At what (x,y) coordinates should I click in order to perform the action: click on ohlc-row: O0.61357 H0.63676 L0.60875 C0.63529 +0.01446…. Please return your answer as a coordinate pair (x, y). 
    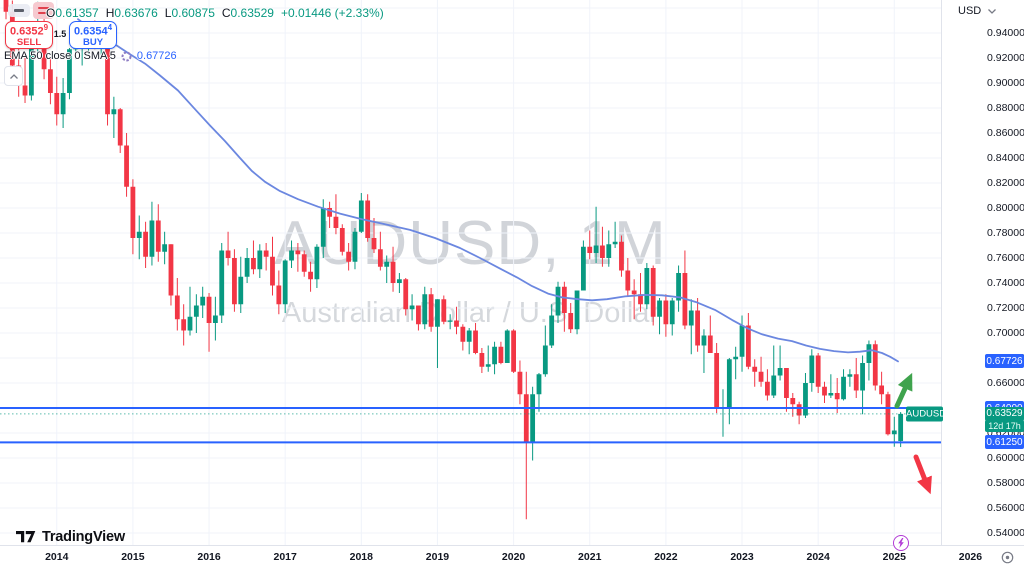
    Looking at the image, I should click on (215, 13).